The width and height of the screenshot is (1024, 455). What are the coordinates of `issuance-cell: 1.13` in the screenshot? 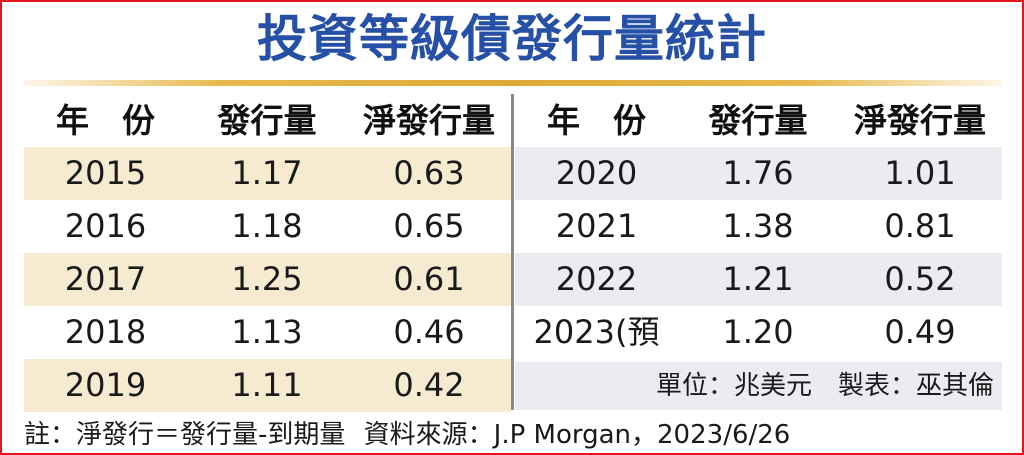 It's located at (267, 332).